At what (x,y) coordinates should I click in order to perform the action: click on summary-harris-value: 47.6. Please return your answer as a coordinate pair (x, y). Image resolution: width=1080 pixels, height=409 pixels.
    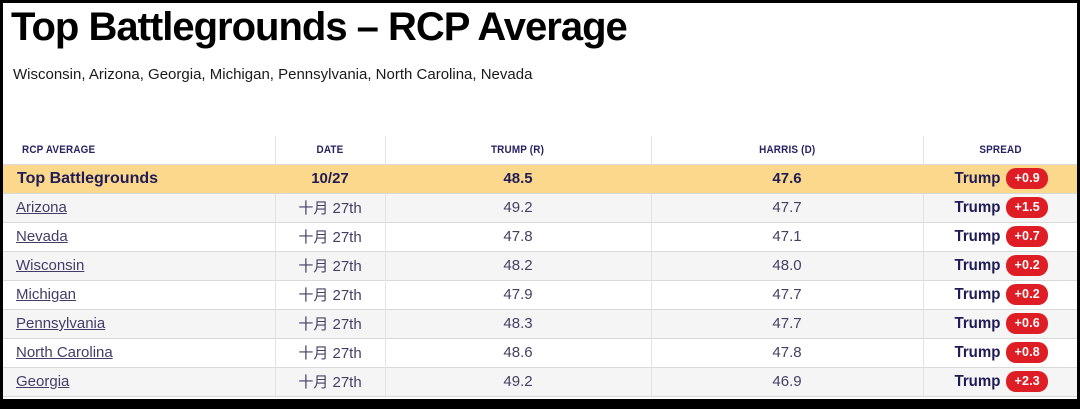
    Looking at the image, I should click on (786, 178).